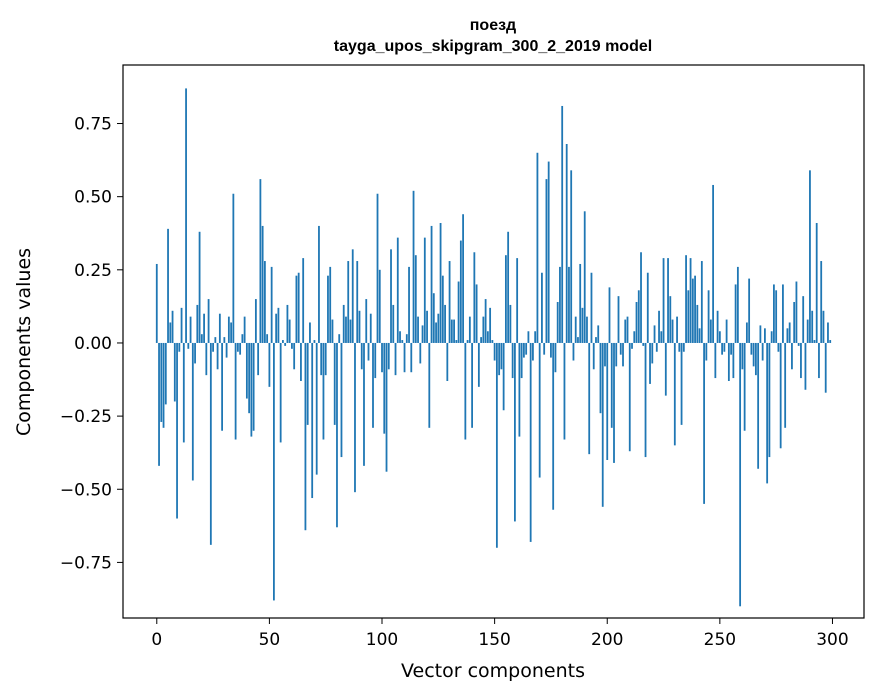 This screenshot has width=880, height=696. What do you see at coordinates (93, 198) in the screenshot?
I see `y-tick-label: 0.50` at bounding box center [93, 198].